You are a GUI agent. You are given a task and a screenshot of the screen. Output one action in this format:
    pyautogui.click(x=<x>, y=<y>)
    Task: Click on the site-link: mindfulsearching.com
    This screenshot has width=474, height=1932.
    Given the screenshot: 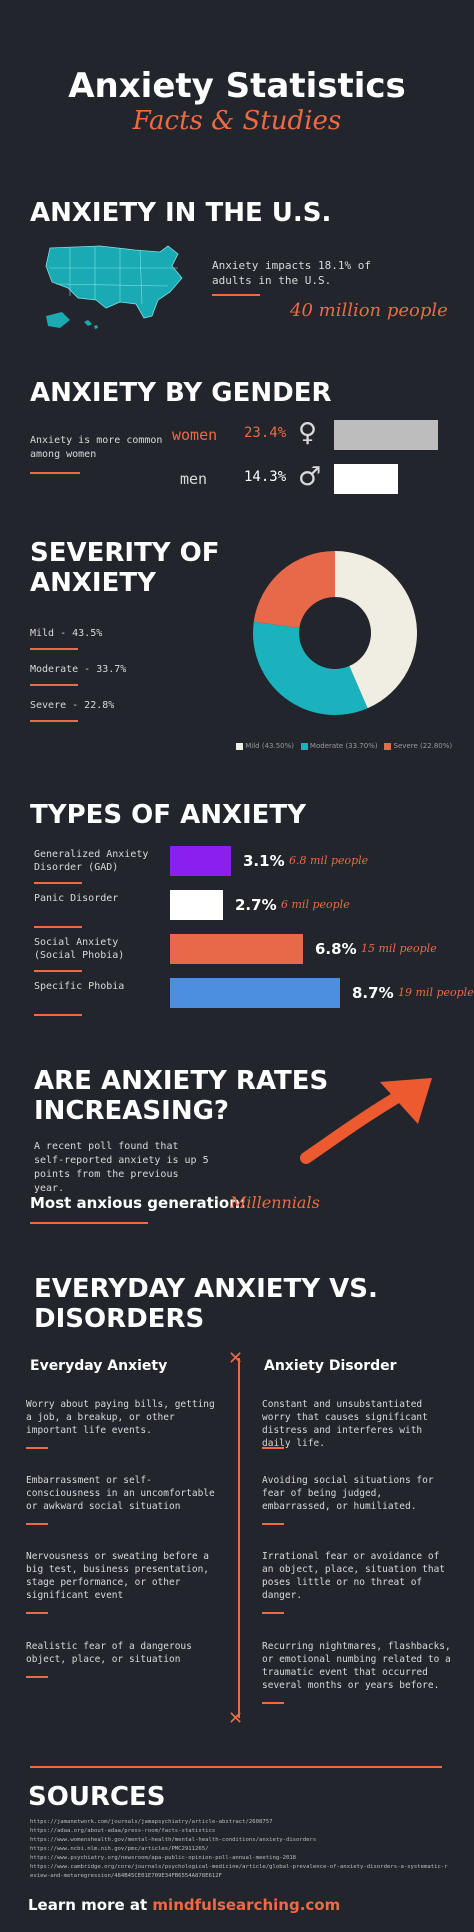 What is the action you would take?
    pyautogui.click(x=246, y=1905)
    